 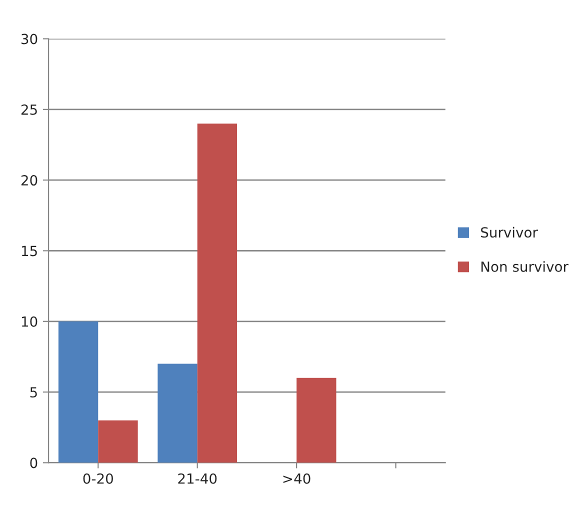 I want to click on y-tick-label: 10, so click(x=30, y=321).